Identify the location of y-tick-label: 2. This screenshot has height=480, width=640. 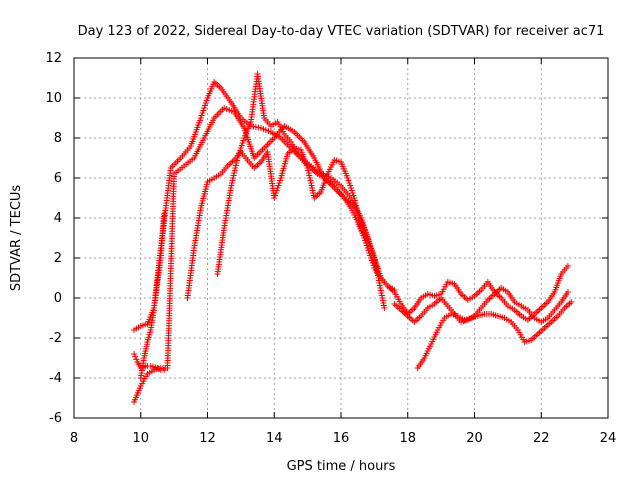
(58, 258).